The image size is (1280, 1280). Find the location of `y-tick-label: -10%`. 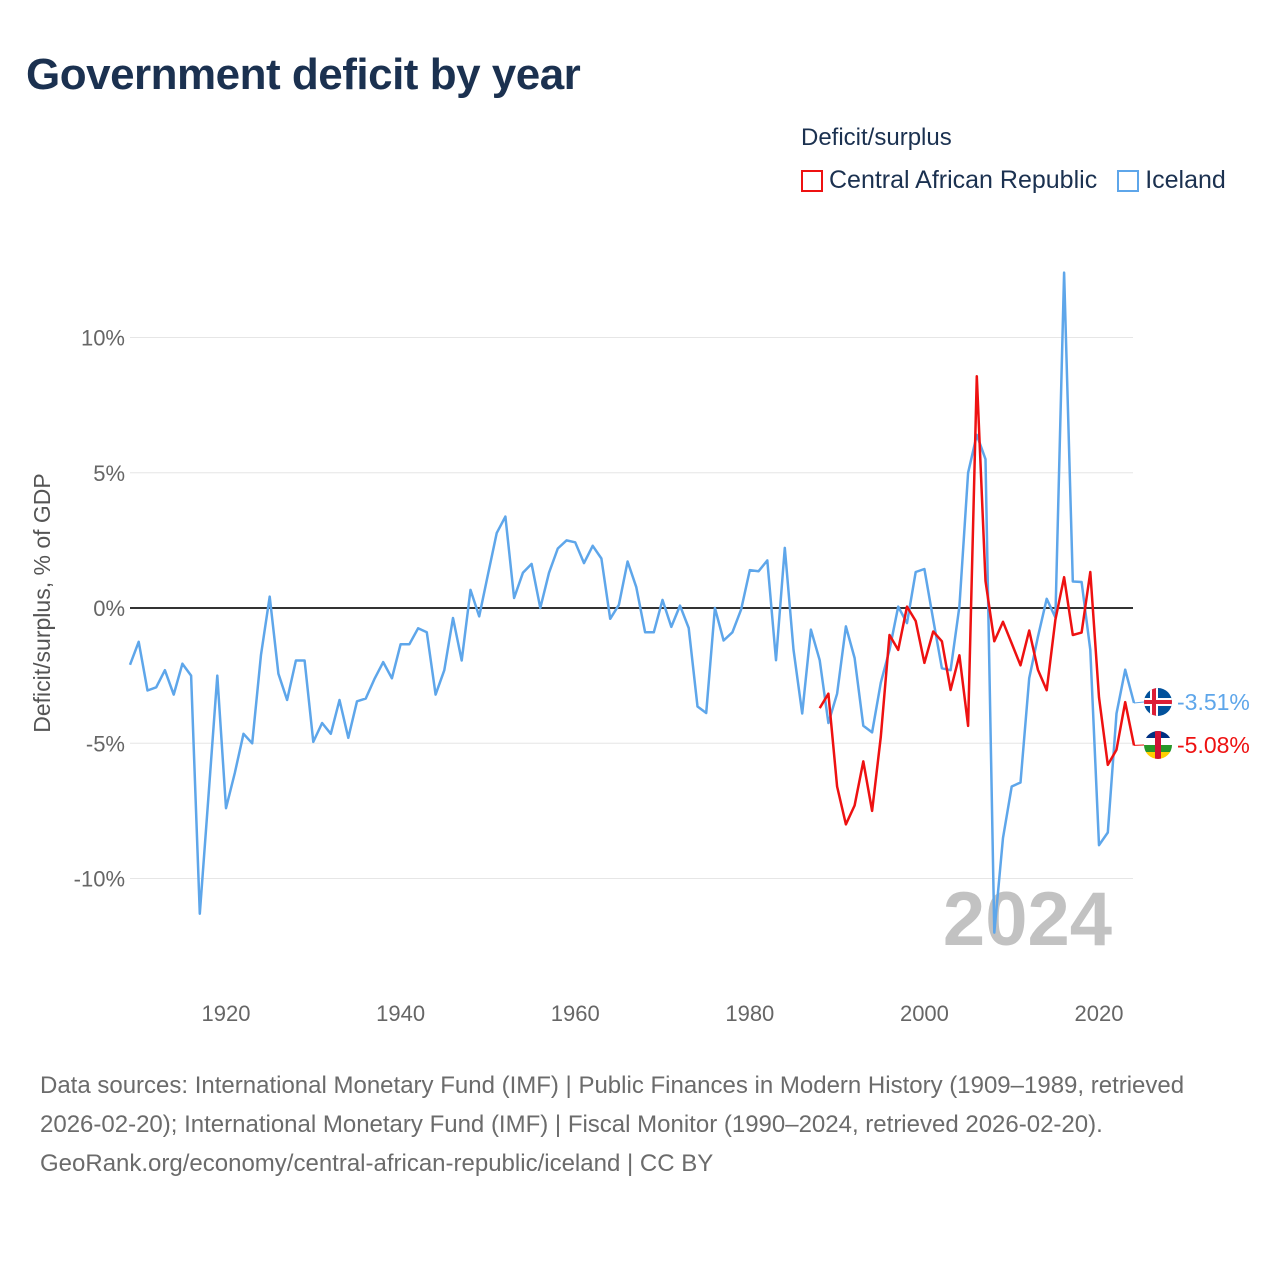

y-tick-label: -10% is located at coordinates (99, 879).